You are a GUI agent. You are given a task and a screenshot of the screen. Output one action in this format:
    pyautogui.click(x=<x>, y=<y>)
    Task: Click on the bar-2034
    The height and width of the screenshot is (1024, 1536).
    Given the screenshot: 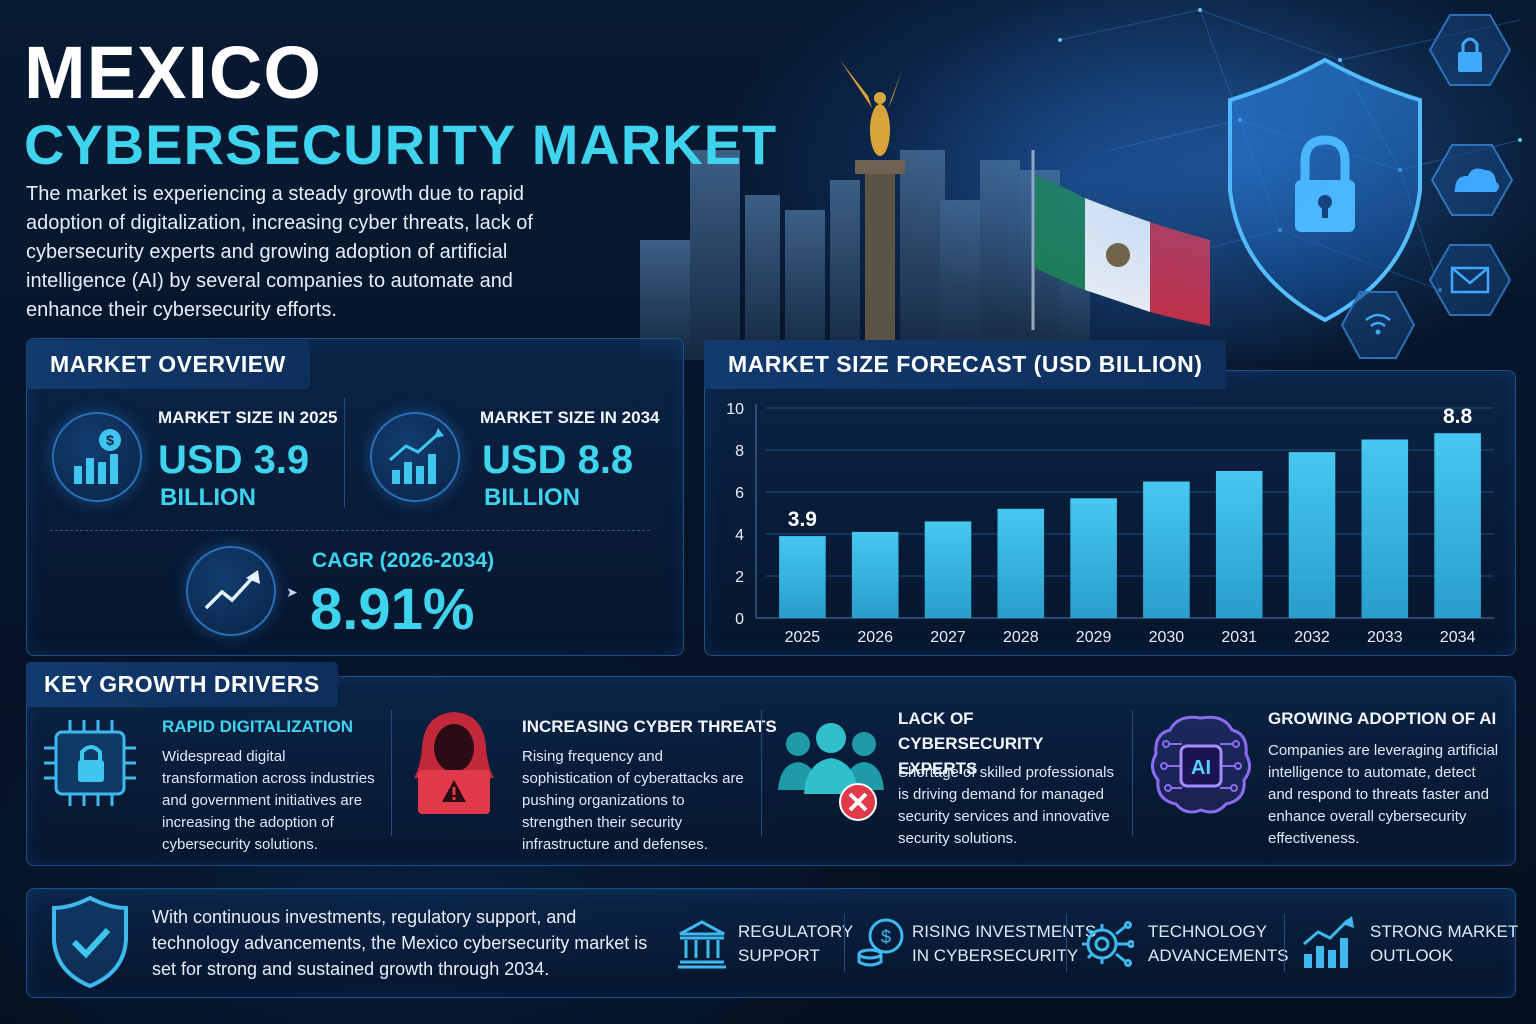 What is the action you would take?
    pyautogui.click(x=1457, y=525)
    